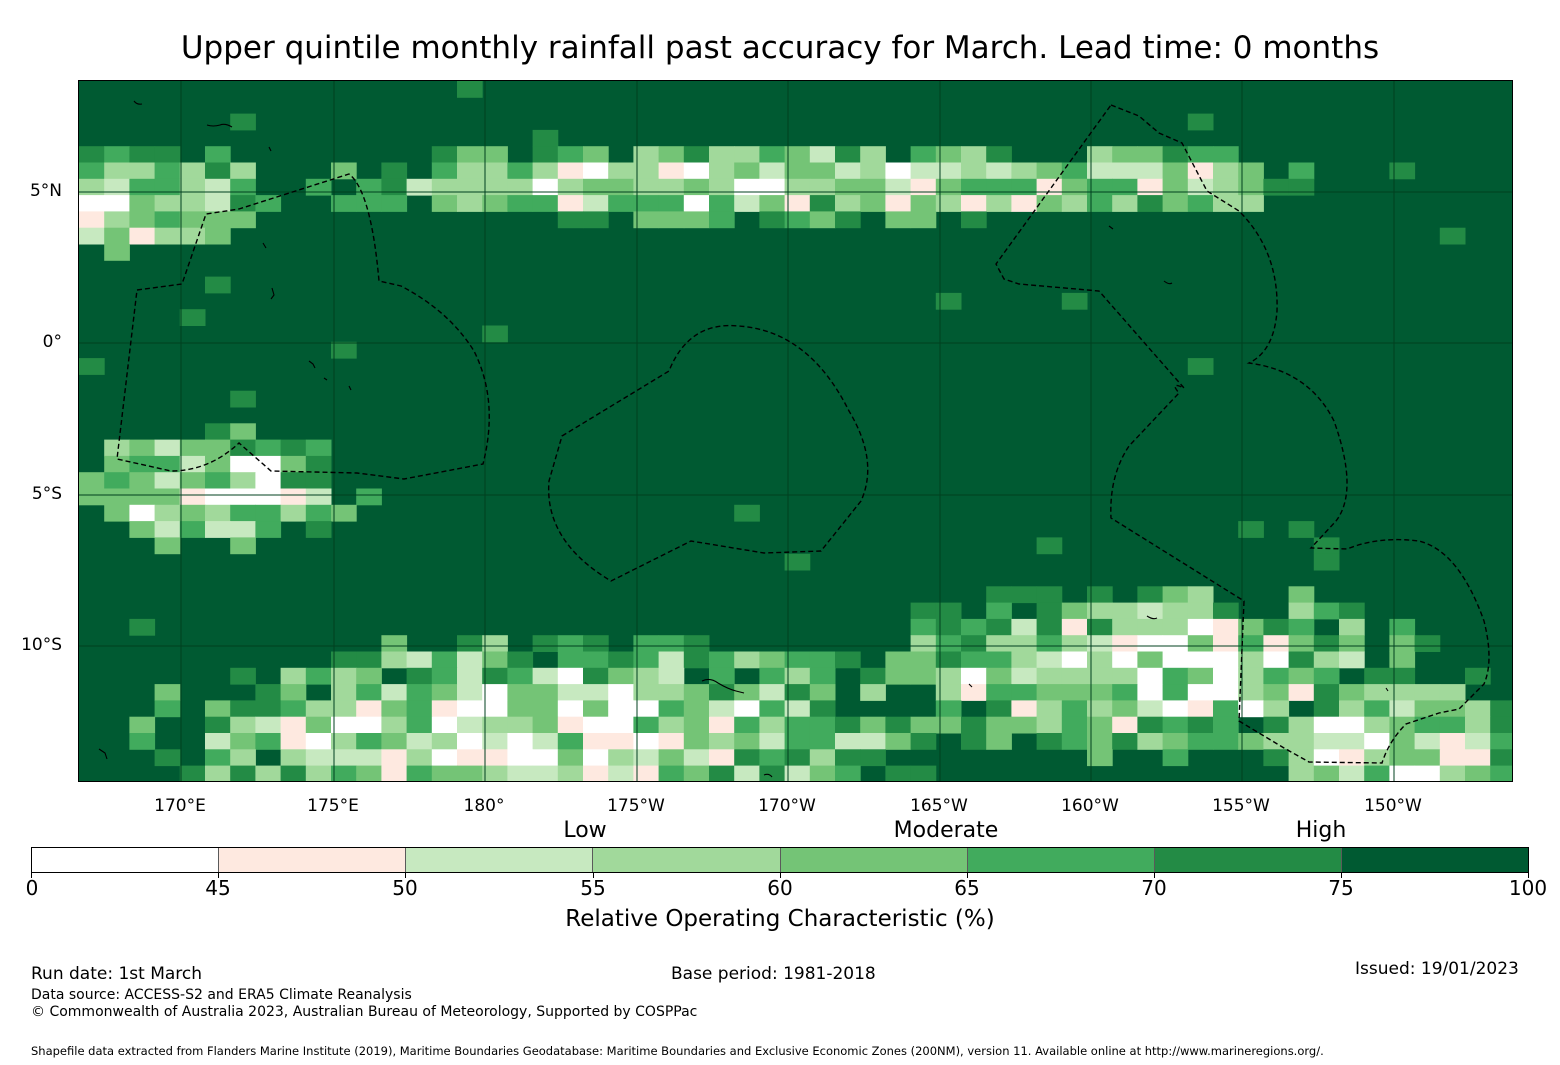 The height and width of the screenshot is (1065, 1560). What do you see at coordinates (117, 974) in the screenshot?
I see `run-date: Run date: 1st March` at bounding box center [117, 974].